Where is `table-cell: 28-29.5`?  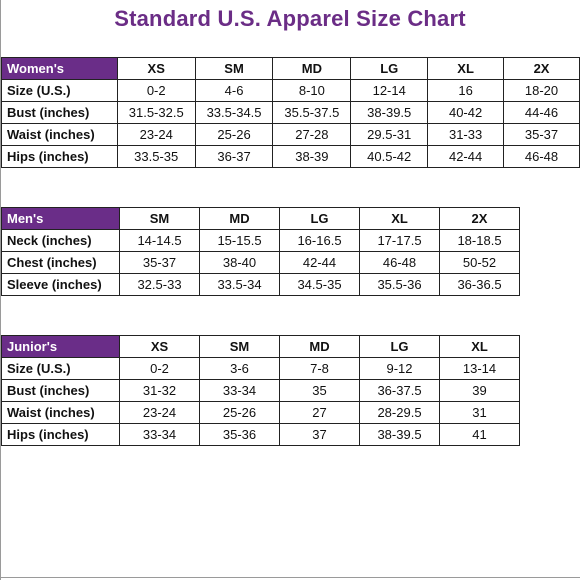
table-cell: 28-29.5 is located at coordinates (399, 412).